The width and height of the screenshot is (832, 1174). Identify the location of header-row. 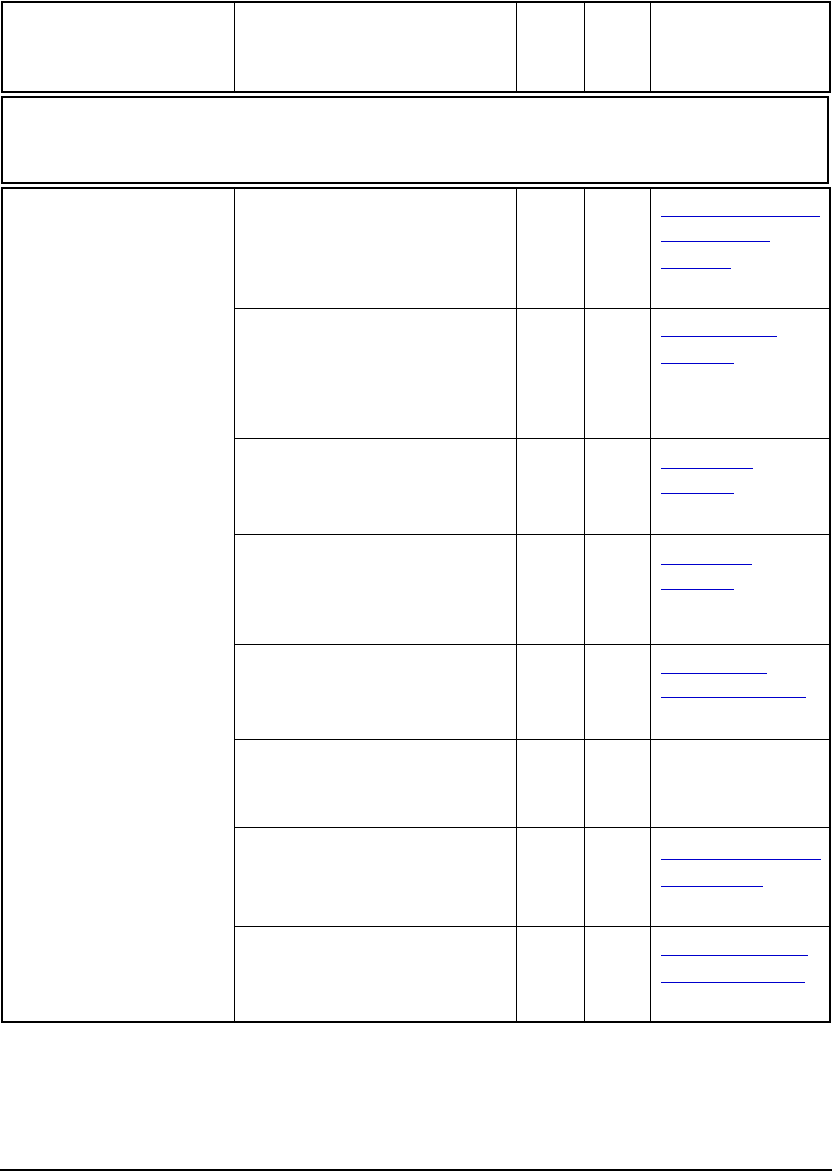
(416, 47).